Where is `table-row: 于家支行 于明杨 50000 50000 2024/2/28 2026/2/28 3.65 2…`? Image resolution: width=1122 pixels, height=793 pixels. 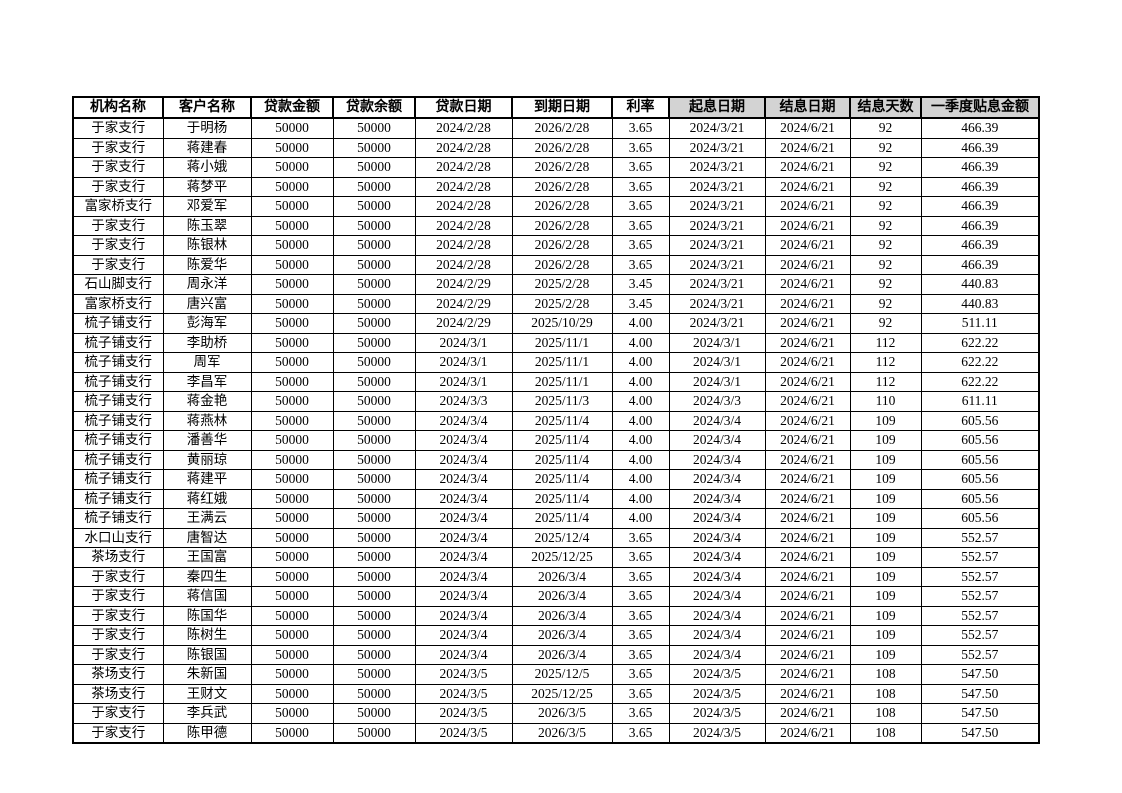
table-row: 于家支行 于明杨 50000 50000 2024/2/28 2026/2/28 3.65 2… is located at coordinates (556, 128).